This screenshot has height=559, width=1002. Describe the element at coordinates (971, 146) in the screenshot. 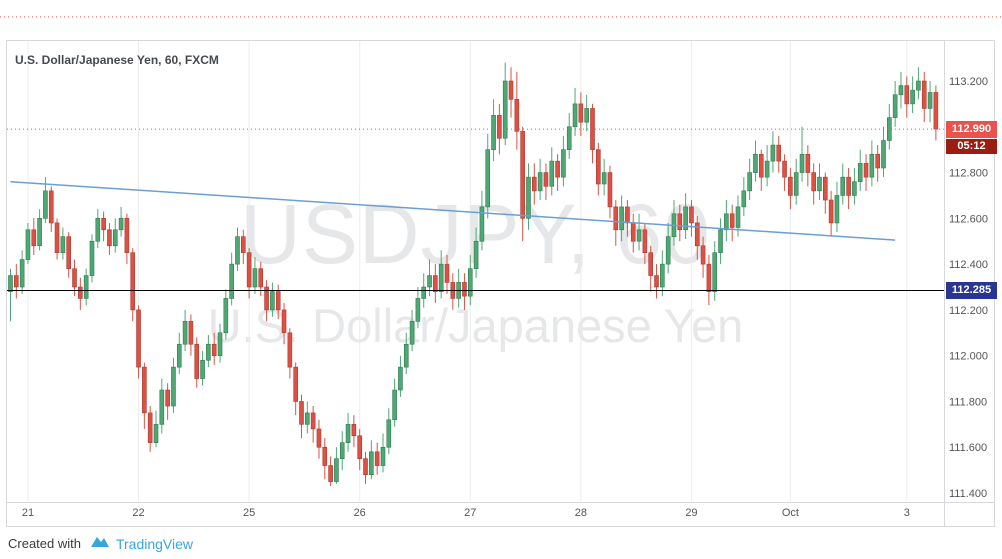

I see `bar-countdown-badge: 05:12` at that location.